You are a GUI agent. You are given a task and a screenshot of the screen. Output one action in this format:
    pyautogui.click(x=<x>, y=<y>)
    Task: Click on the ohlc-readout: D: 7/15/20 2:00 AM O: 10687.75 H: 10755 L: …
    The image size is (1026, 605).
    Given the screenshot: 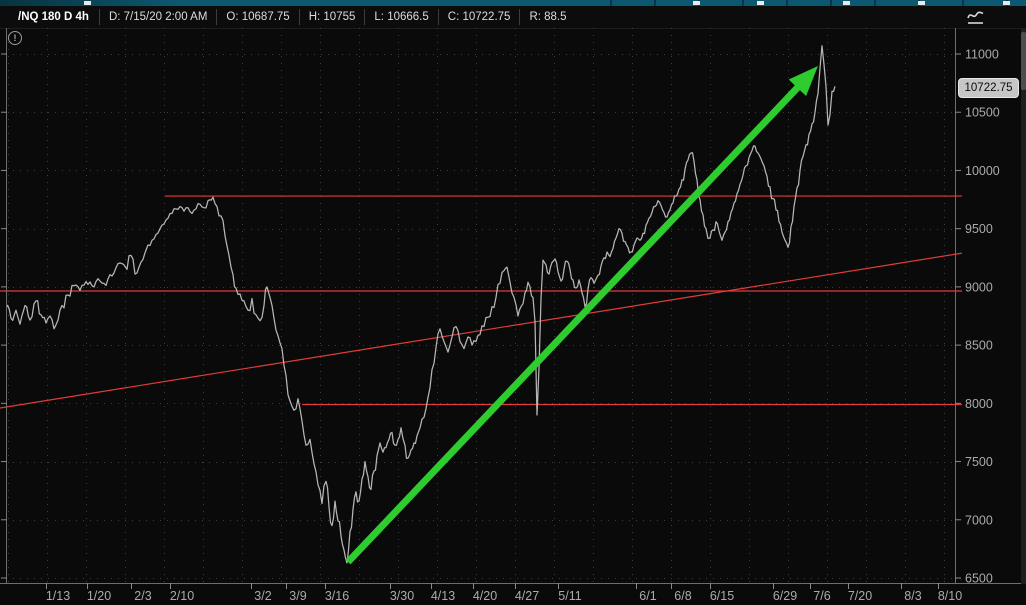 What is the action you would take?
    pyautogui.click(x=337, y=17)
    